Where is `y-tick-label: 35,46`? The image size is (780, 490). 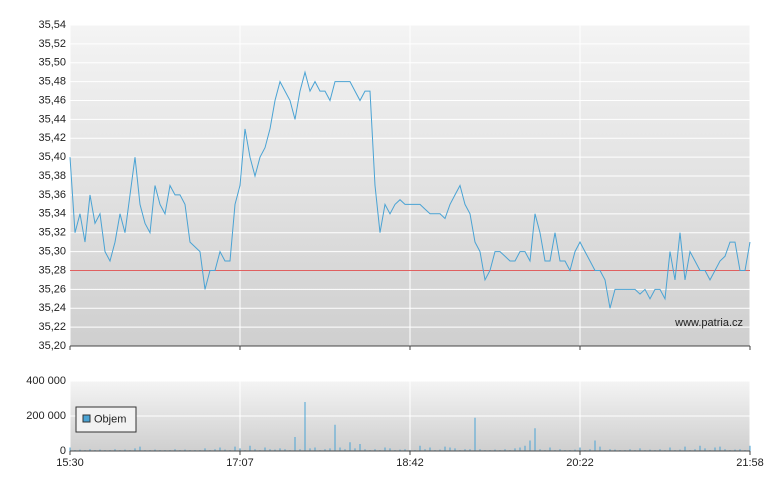
y-tick-label: 35,46 is located at coordinates (52, 100).